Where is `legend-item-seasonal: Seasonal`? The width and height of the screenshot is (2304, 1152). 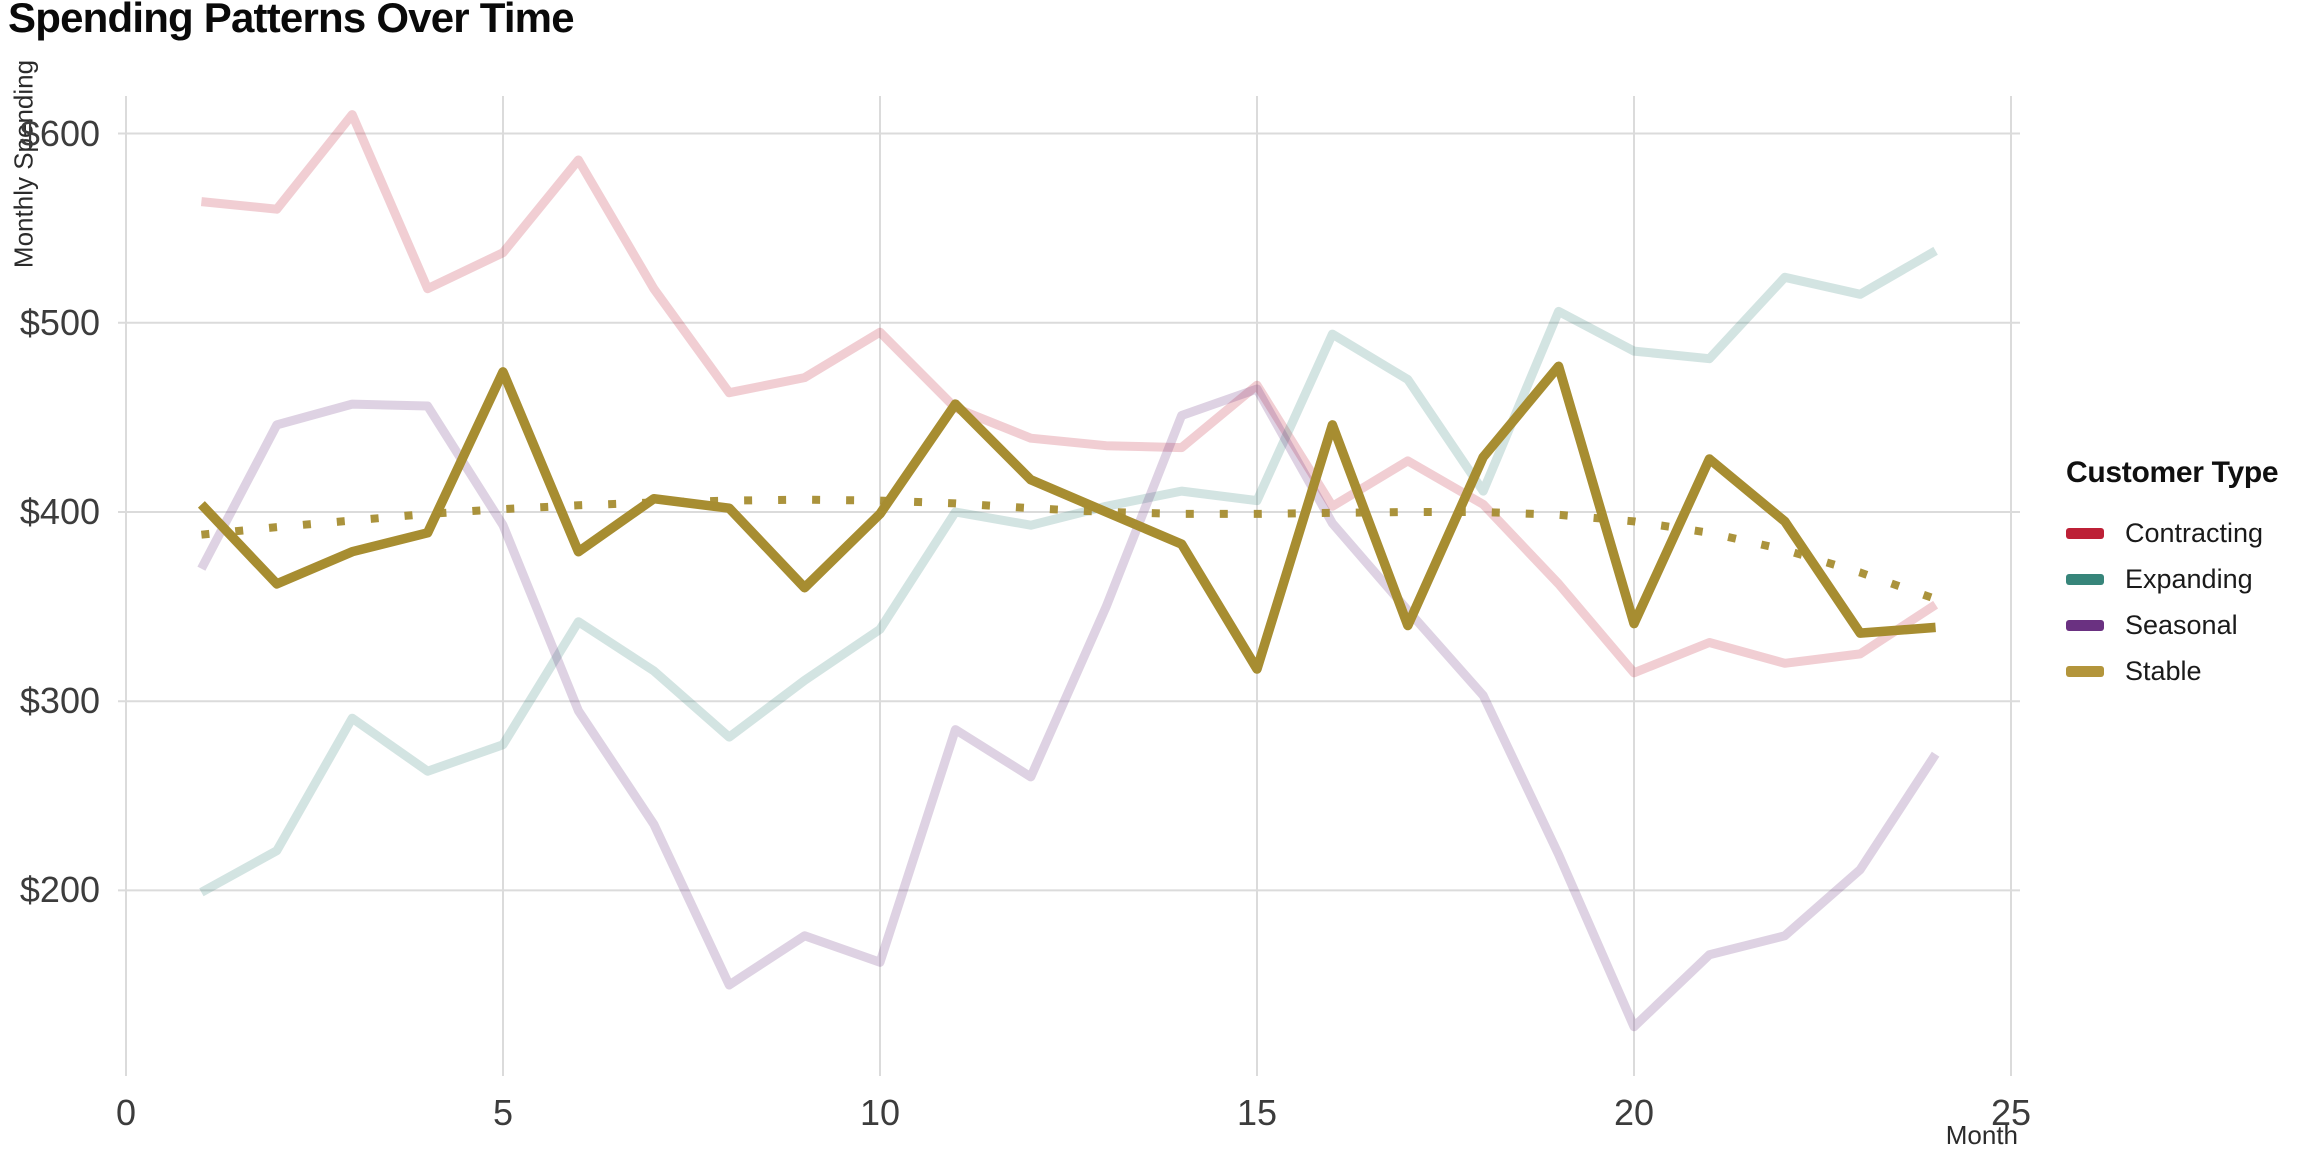 legend-item-seasonal: Seasonal is located at coordinates (2184, 625).